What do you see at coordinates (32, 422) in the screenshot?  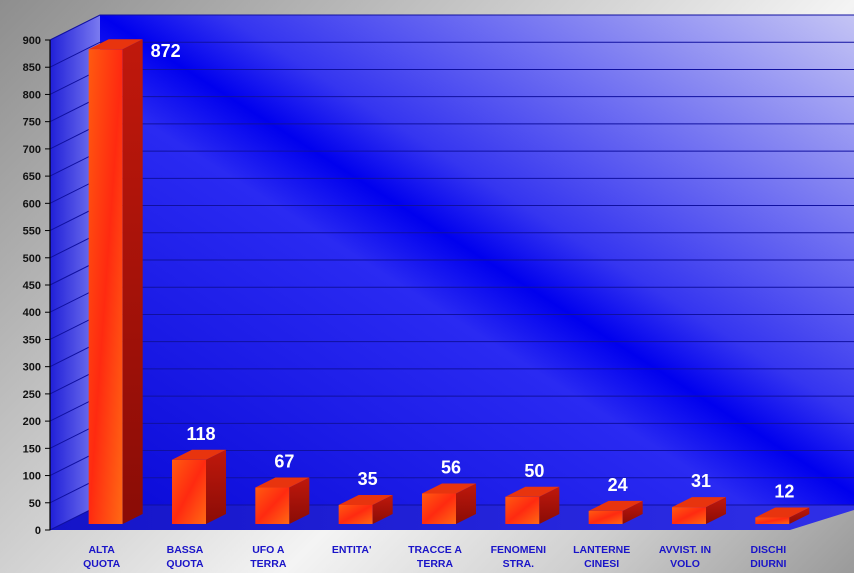 I see `y-tick-label: 200` at bounding box center [32, 422].